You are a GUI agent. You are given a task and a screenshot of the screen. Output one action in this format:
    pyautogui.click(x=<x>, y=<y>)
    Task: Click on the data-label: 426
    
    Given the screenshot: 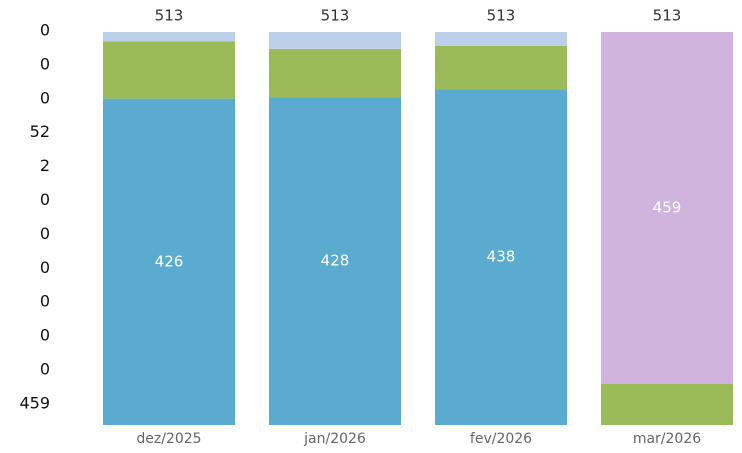 What is the action you would take?
    pyautogui.click(x=169, y=261)
    